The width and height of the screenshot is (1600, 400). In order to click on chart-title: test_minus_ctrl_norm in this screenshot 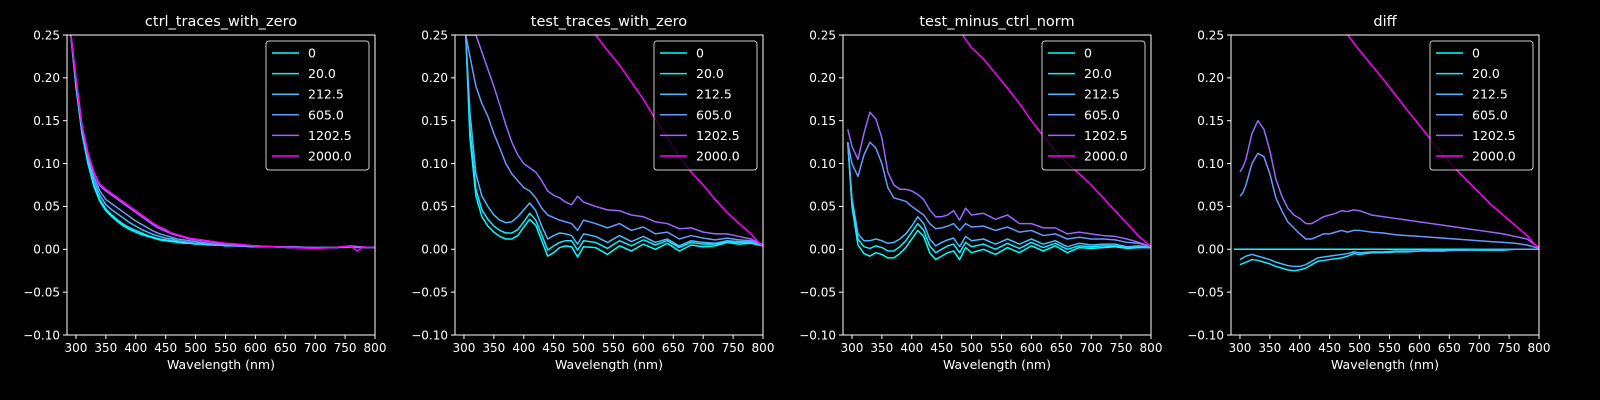, I will do `click(996, 22)`.